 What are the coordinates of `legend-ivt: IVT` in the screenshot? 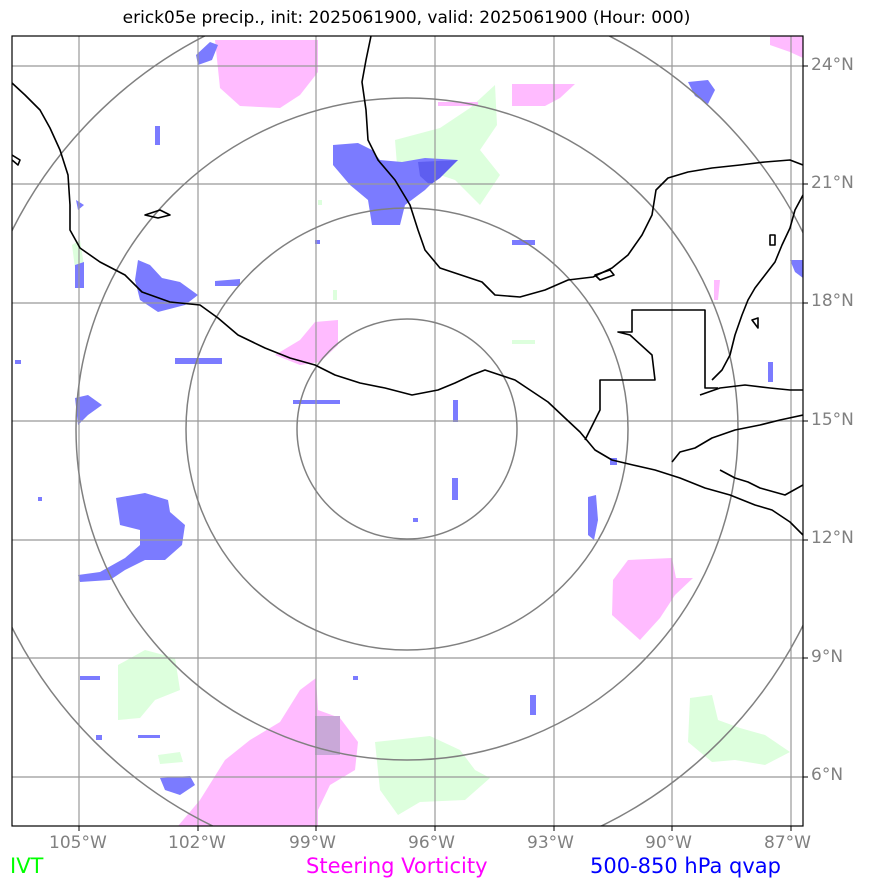 It's located at (27, 866).